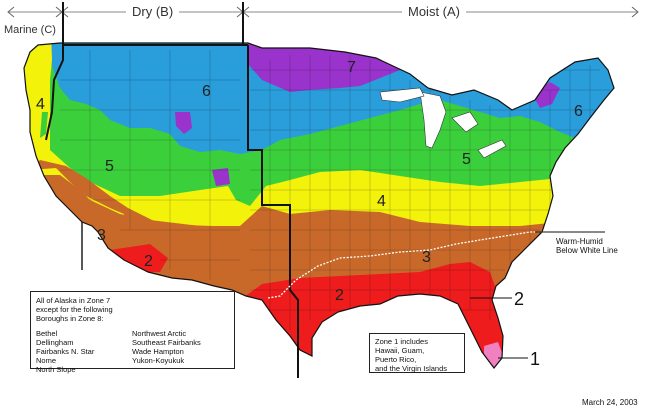 Image resolution: width=650 pixels, height=412 pixels. I want to click on dry-moist-divider, so click(273, 211).